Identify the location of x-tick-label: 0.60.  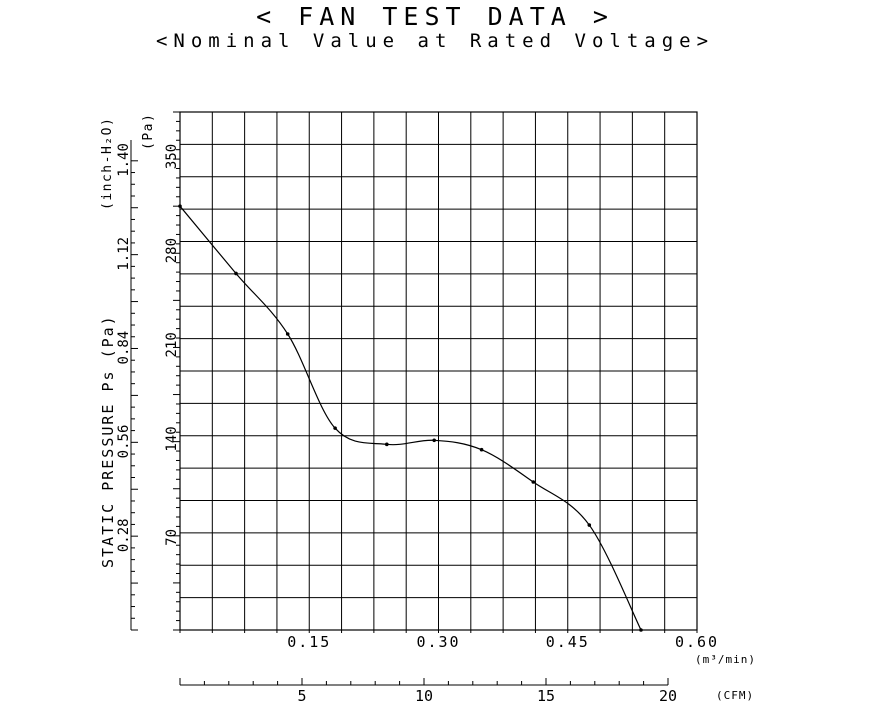
(697, 642).